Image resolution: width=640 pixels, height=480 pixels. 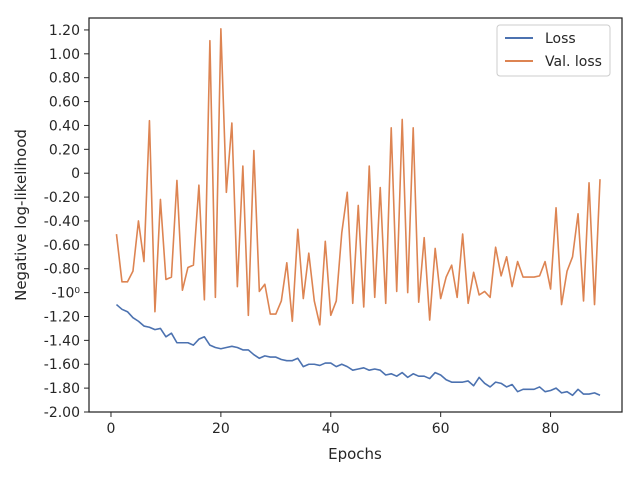 I want to click on legend-label-loss: Loss, so click(x=560, y=39).